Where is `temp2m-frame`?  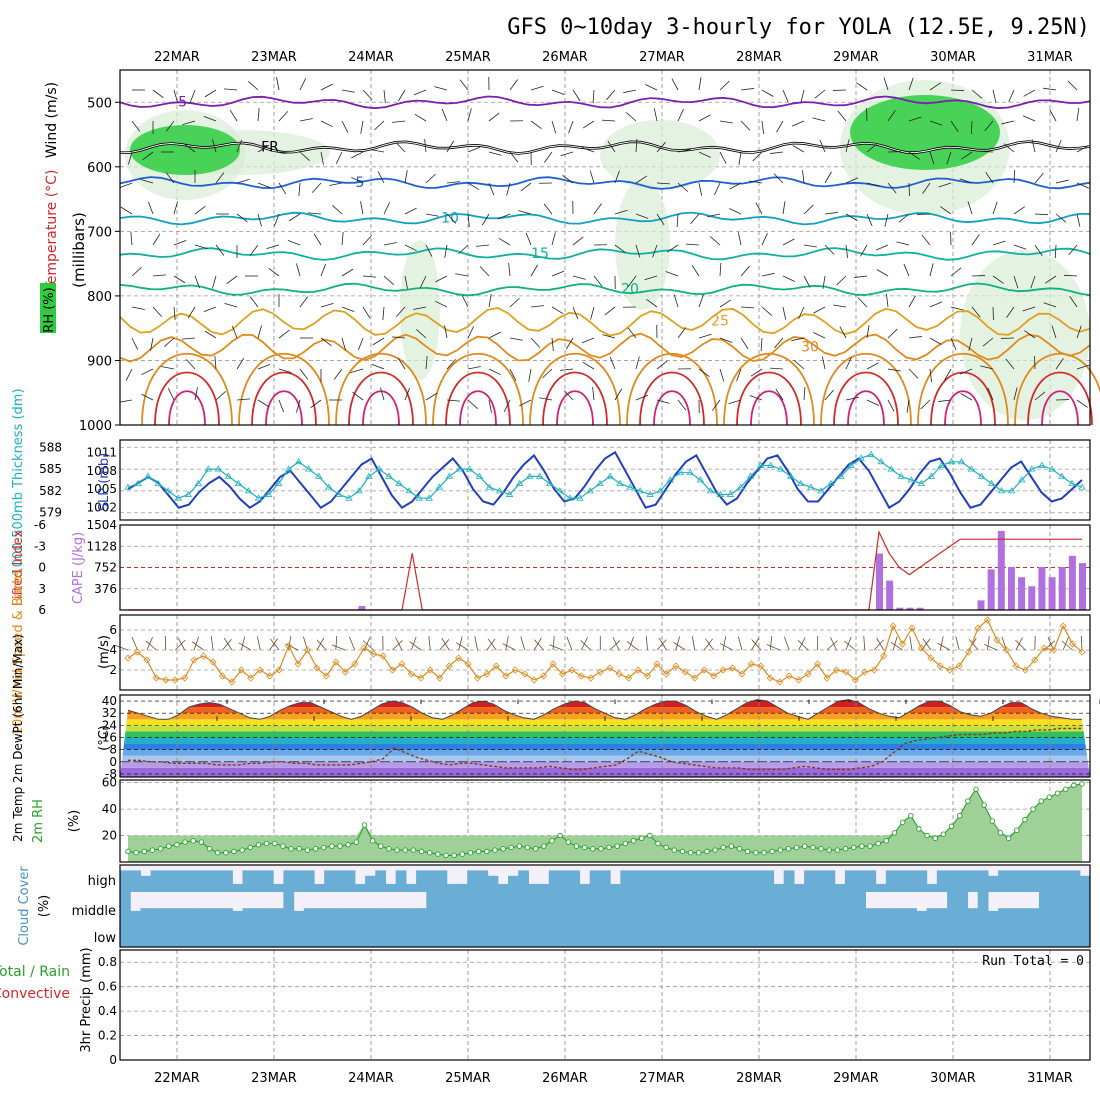 temp2m-frame is located at coordinates (605, 736).